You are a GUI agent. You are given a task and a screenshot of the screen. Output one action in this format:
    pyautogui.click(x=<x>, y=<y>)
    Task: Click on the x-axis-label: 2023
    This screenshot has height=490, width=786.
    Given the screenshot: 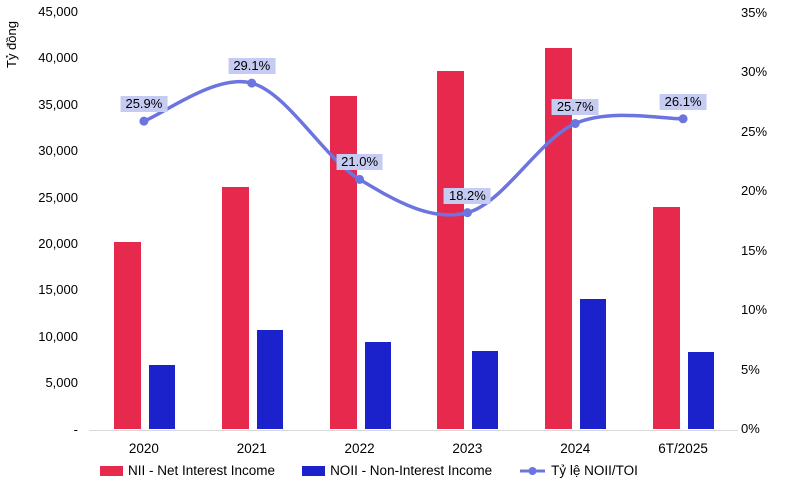 What is the action you would take?
    pyautogui.click(x=467, y=448)
    